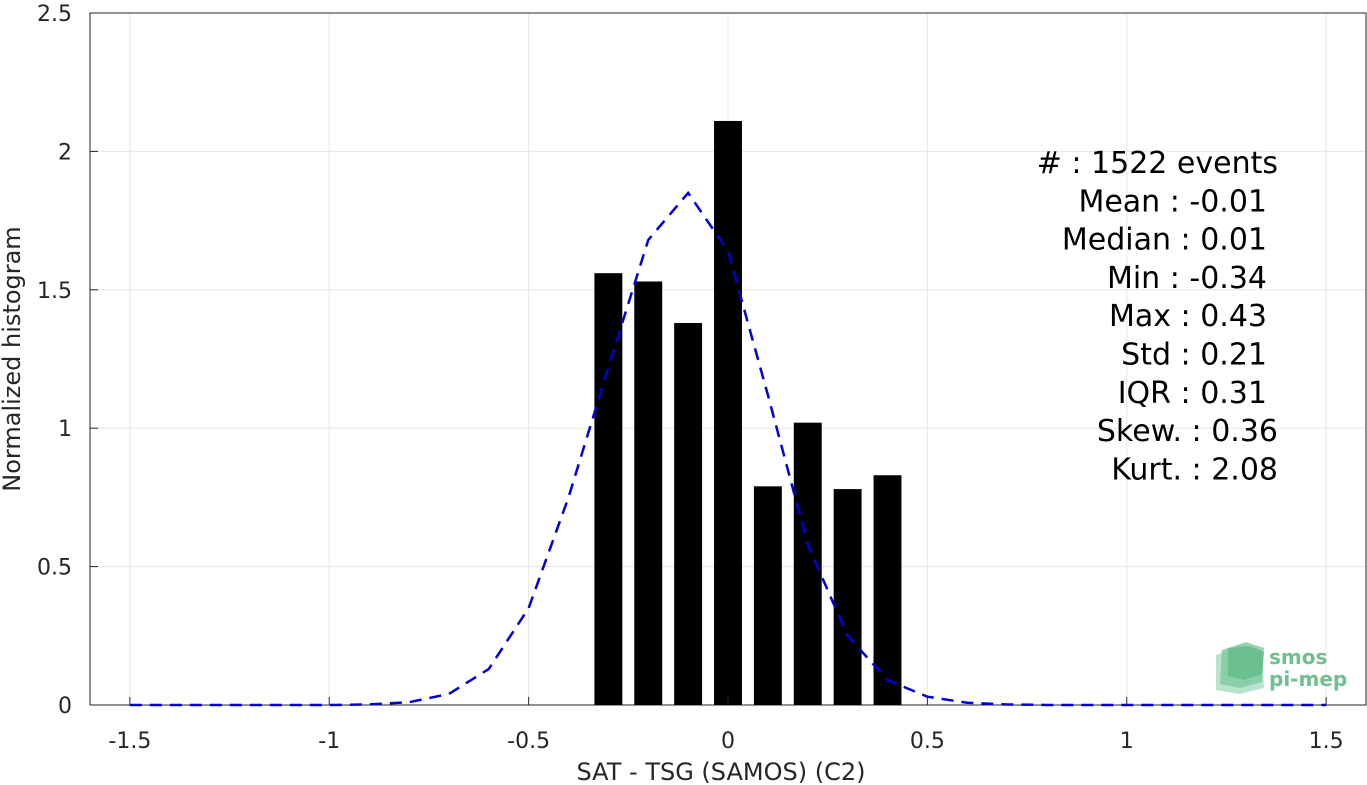  What do you see at coordinates (1240, 668) in the screenshot?
I see `logo-mark-icon` at bounding box center [1240, 668].